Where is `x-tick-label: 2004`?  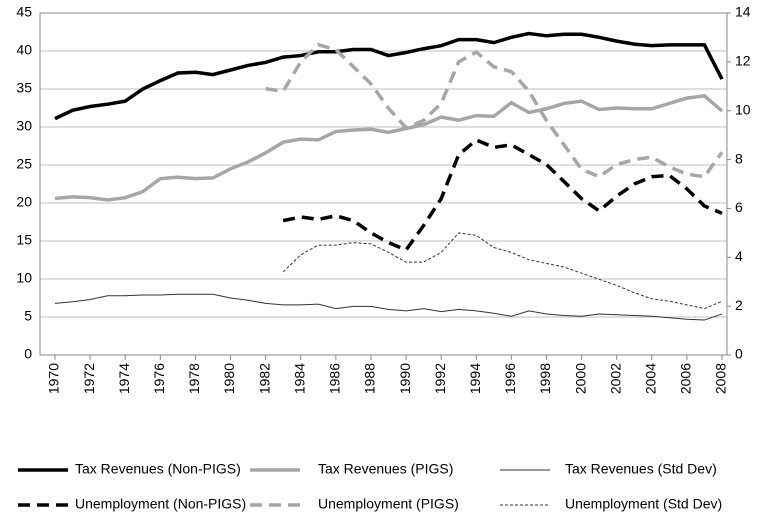
x-tick-label: 2004 is located at coordinates (650, 378).